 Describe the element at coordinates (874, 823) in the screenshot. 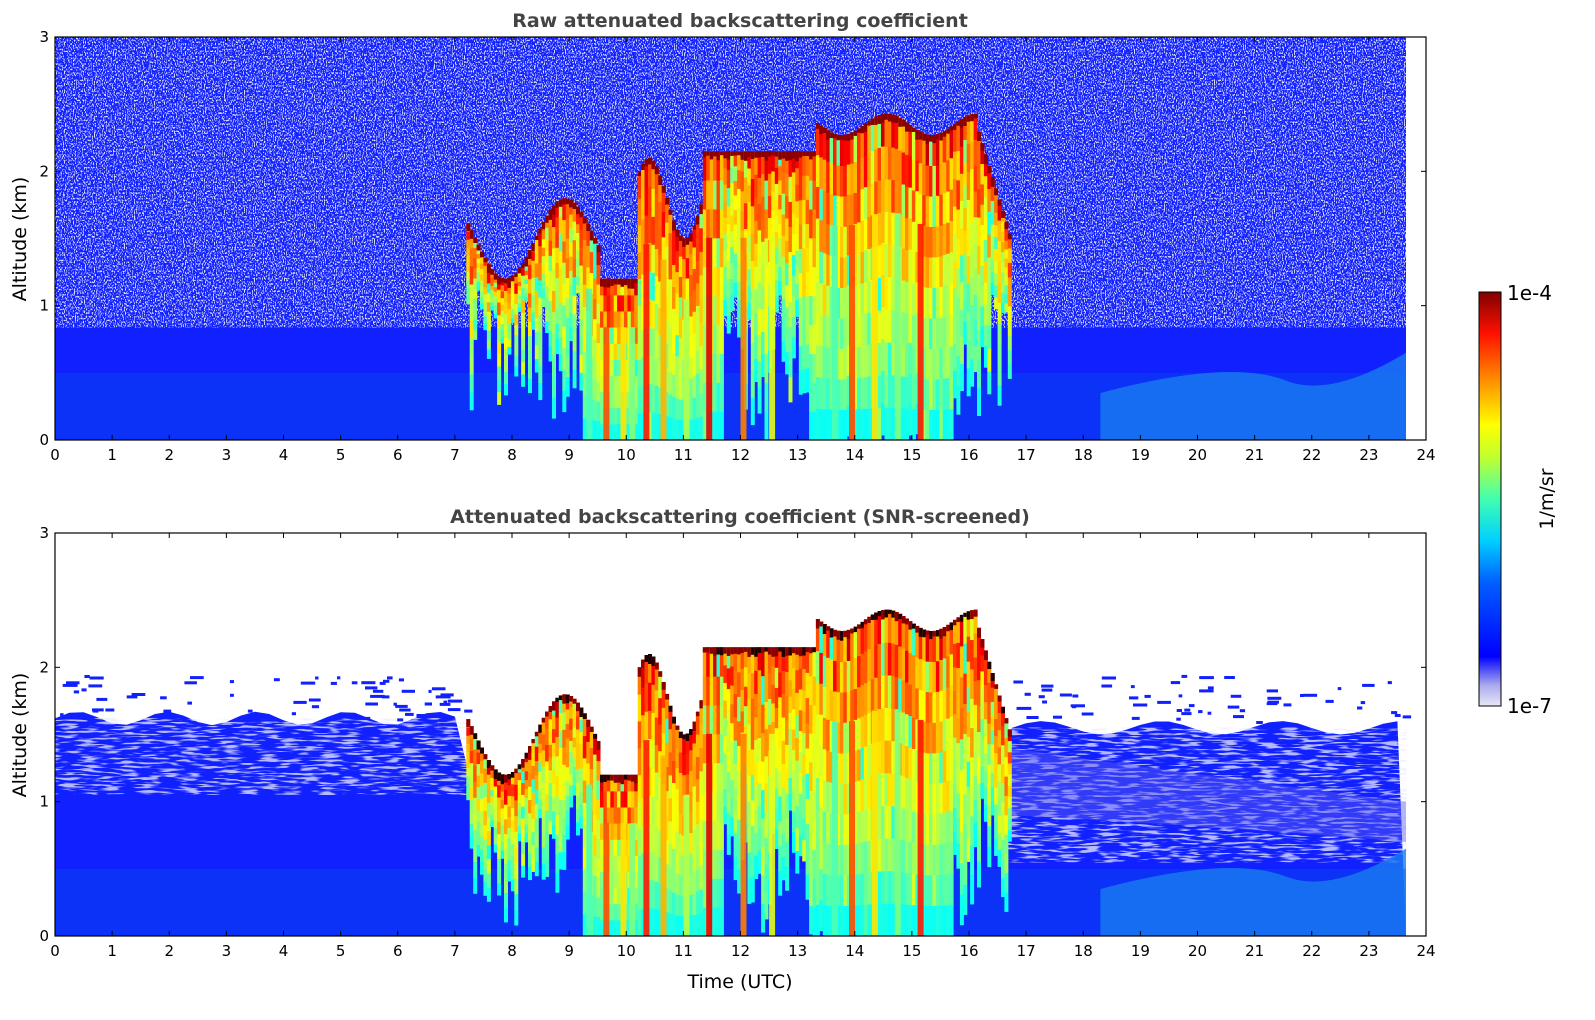

I see `precip-shaft` at that location.